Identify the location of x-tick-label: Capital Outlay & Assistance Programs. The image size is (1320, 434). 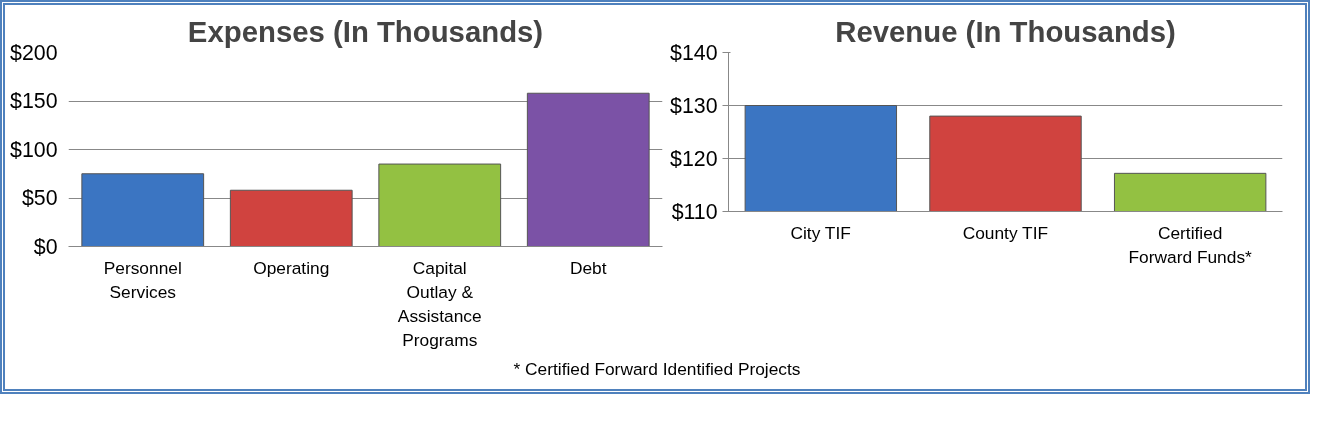
(439, 303).